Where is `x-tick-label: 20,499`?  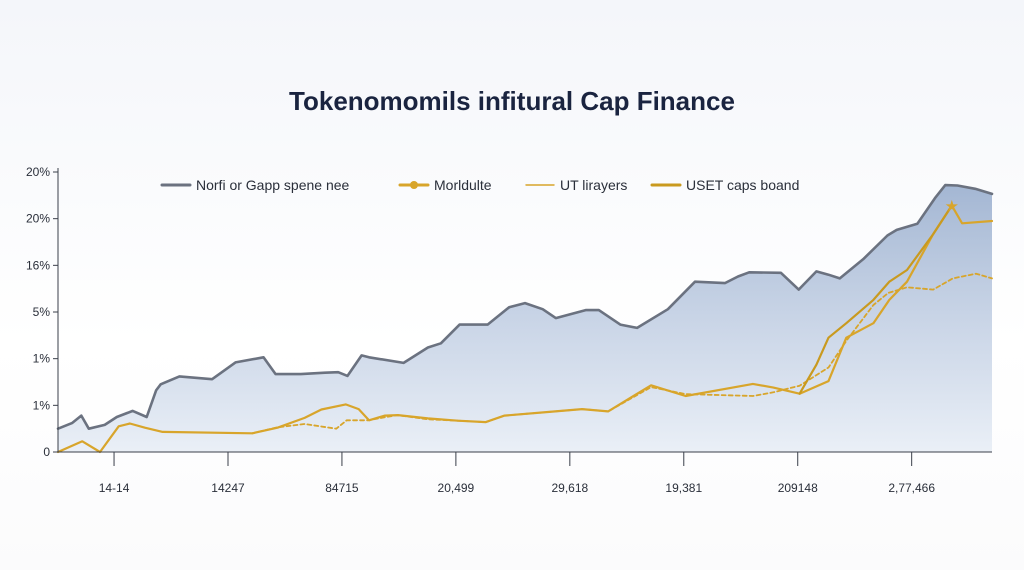
x-tick-label: 20,499 is located at coordinates (456, 488).